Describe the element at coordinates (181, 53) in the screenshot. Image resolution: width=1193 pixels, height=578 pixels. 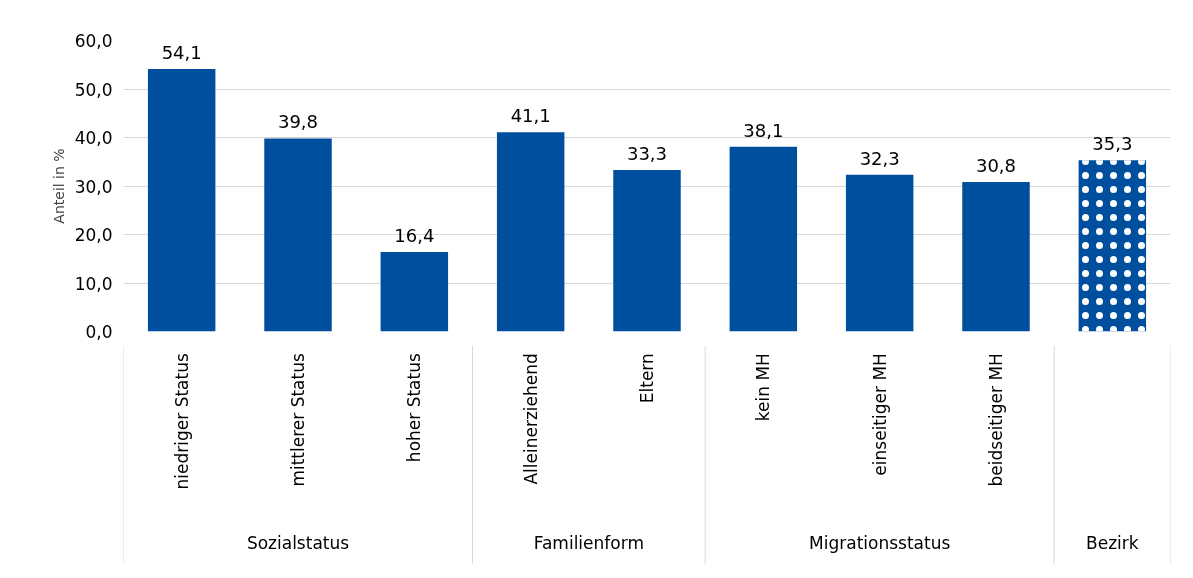
I see `data-label: 54,1` at that location.